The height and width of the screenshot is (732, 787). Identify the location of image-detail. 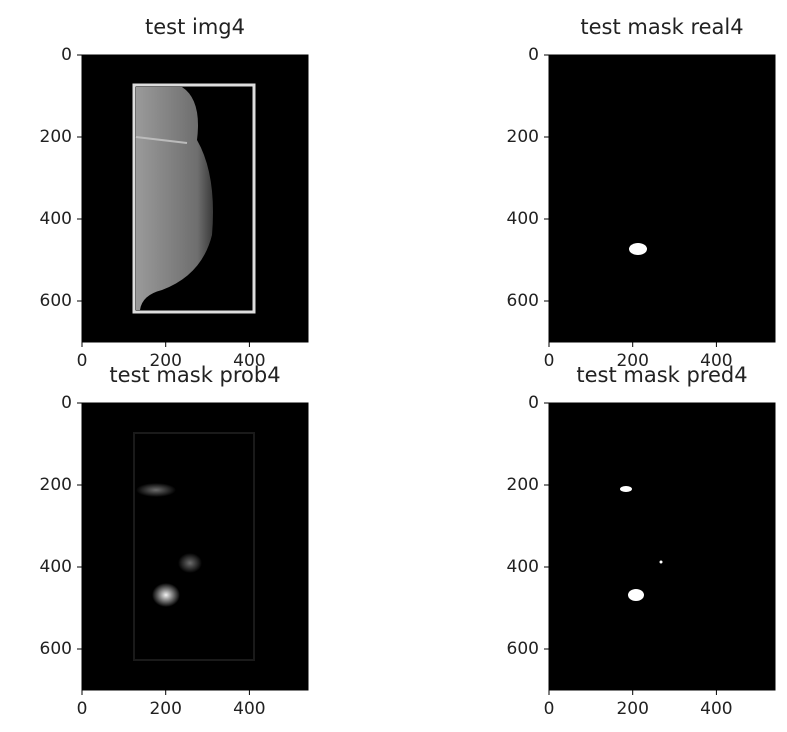
(161, 140).